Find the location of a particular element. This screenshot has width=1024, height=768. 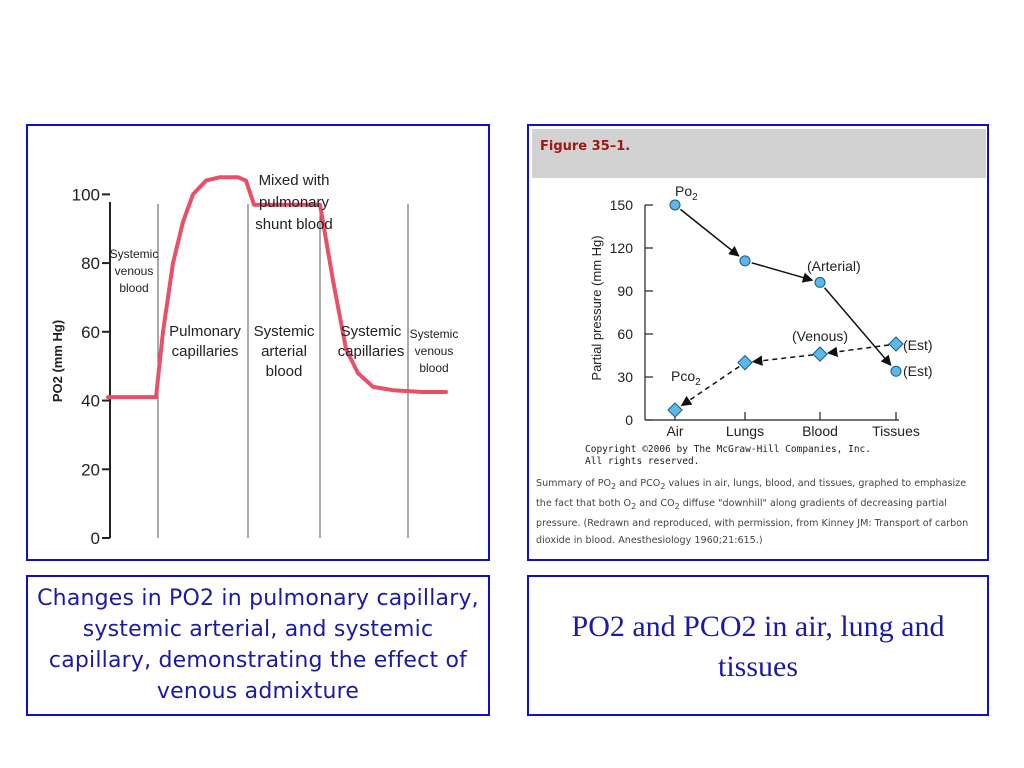

series-label-base: Pco is located at coordinates (683, 376).